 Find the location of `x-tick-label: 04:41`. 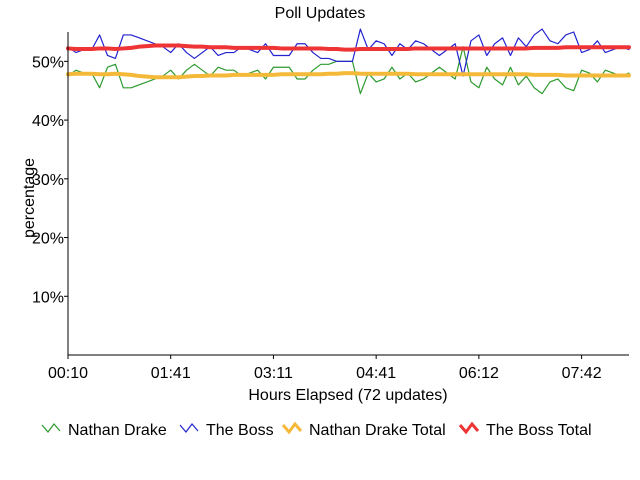

x-tick-label: 04:41 is located at coordinates (376, 373).